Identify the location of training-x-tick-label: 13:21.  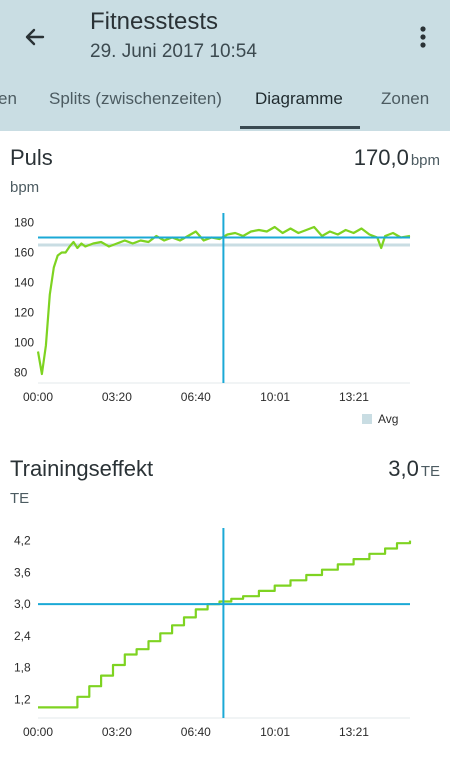
(354, 732).